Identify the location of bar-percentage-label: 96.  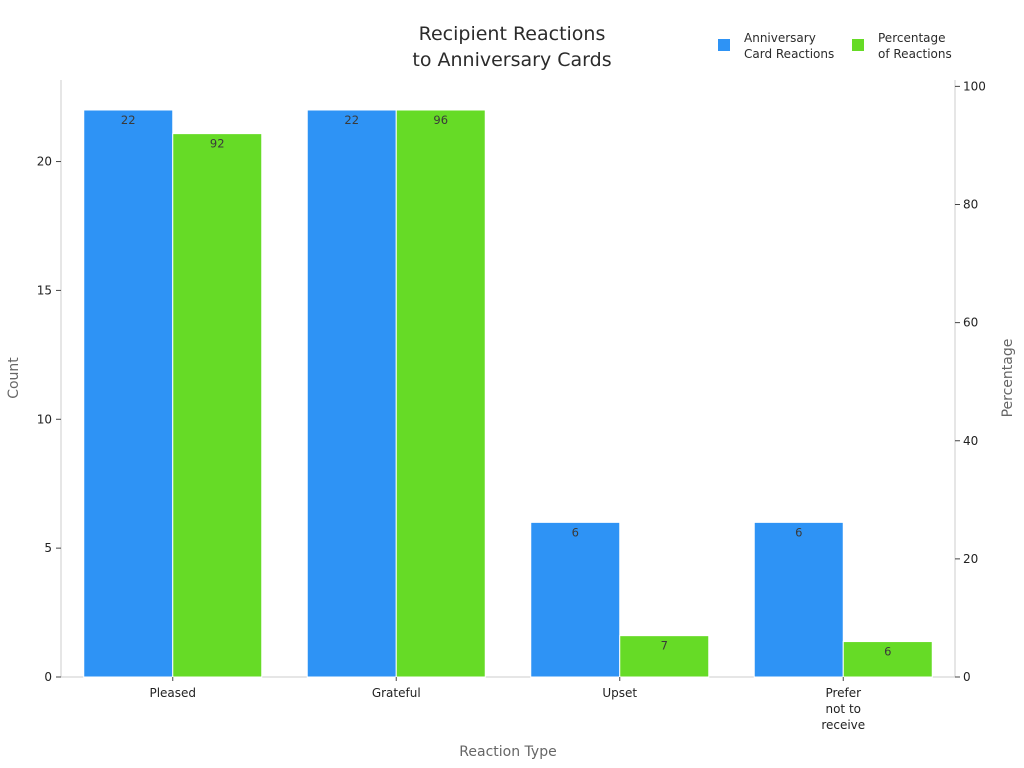
(440, 120).